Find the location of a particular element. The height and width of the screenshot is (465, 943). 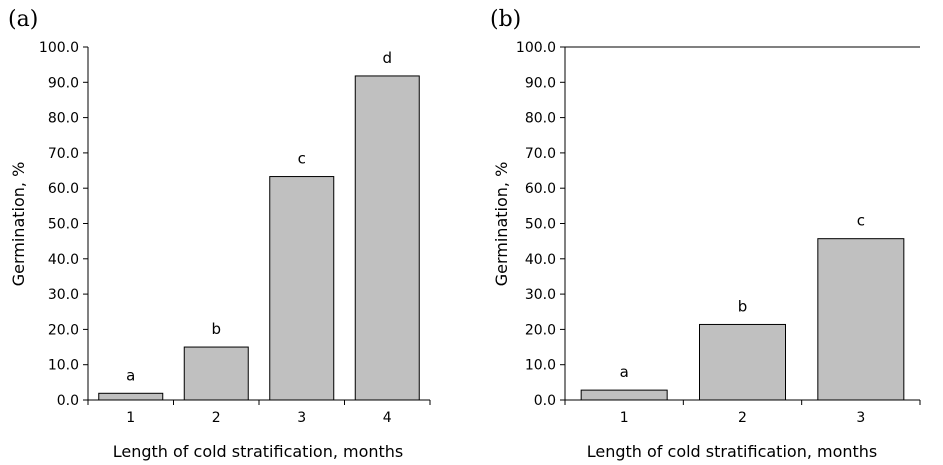

x-tick-label: 4 is located at coordinates (387, 418).